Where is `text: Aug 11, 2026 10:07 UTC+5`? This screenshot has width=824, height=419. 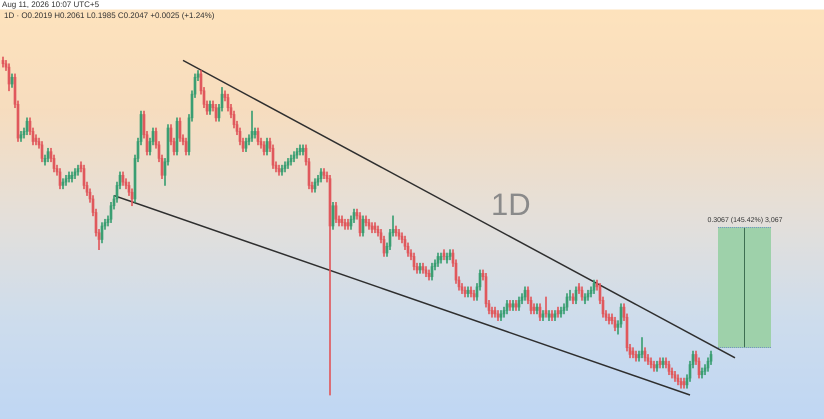 text: Aug 11, 2026 10:07 UTC+5 is located at coordinates (51, 4).